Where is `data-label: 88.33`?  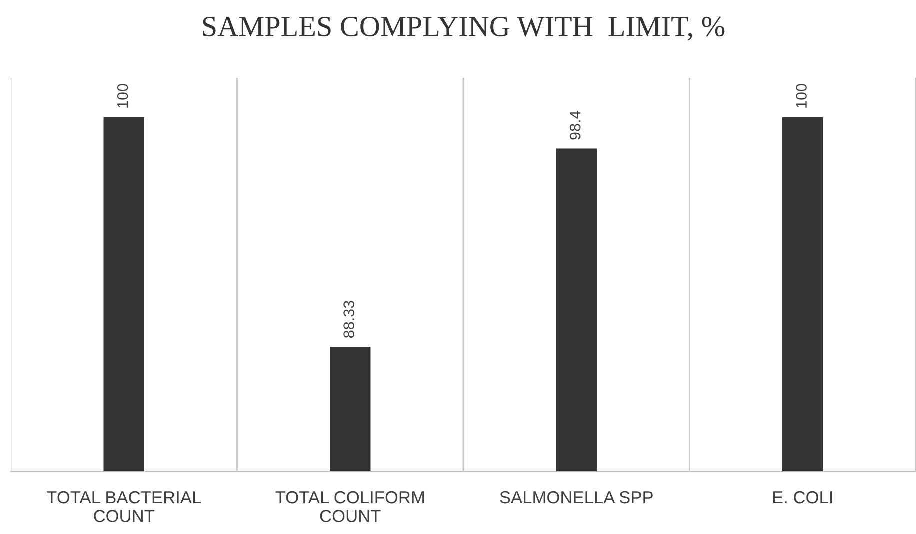
data-label: 88.33 is located at coordinates (349, 319).